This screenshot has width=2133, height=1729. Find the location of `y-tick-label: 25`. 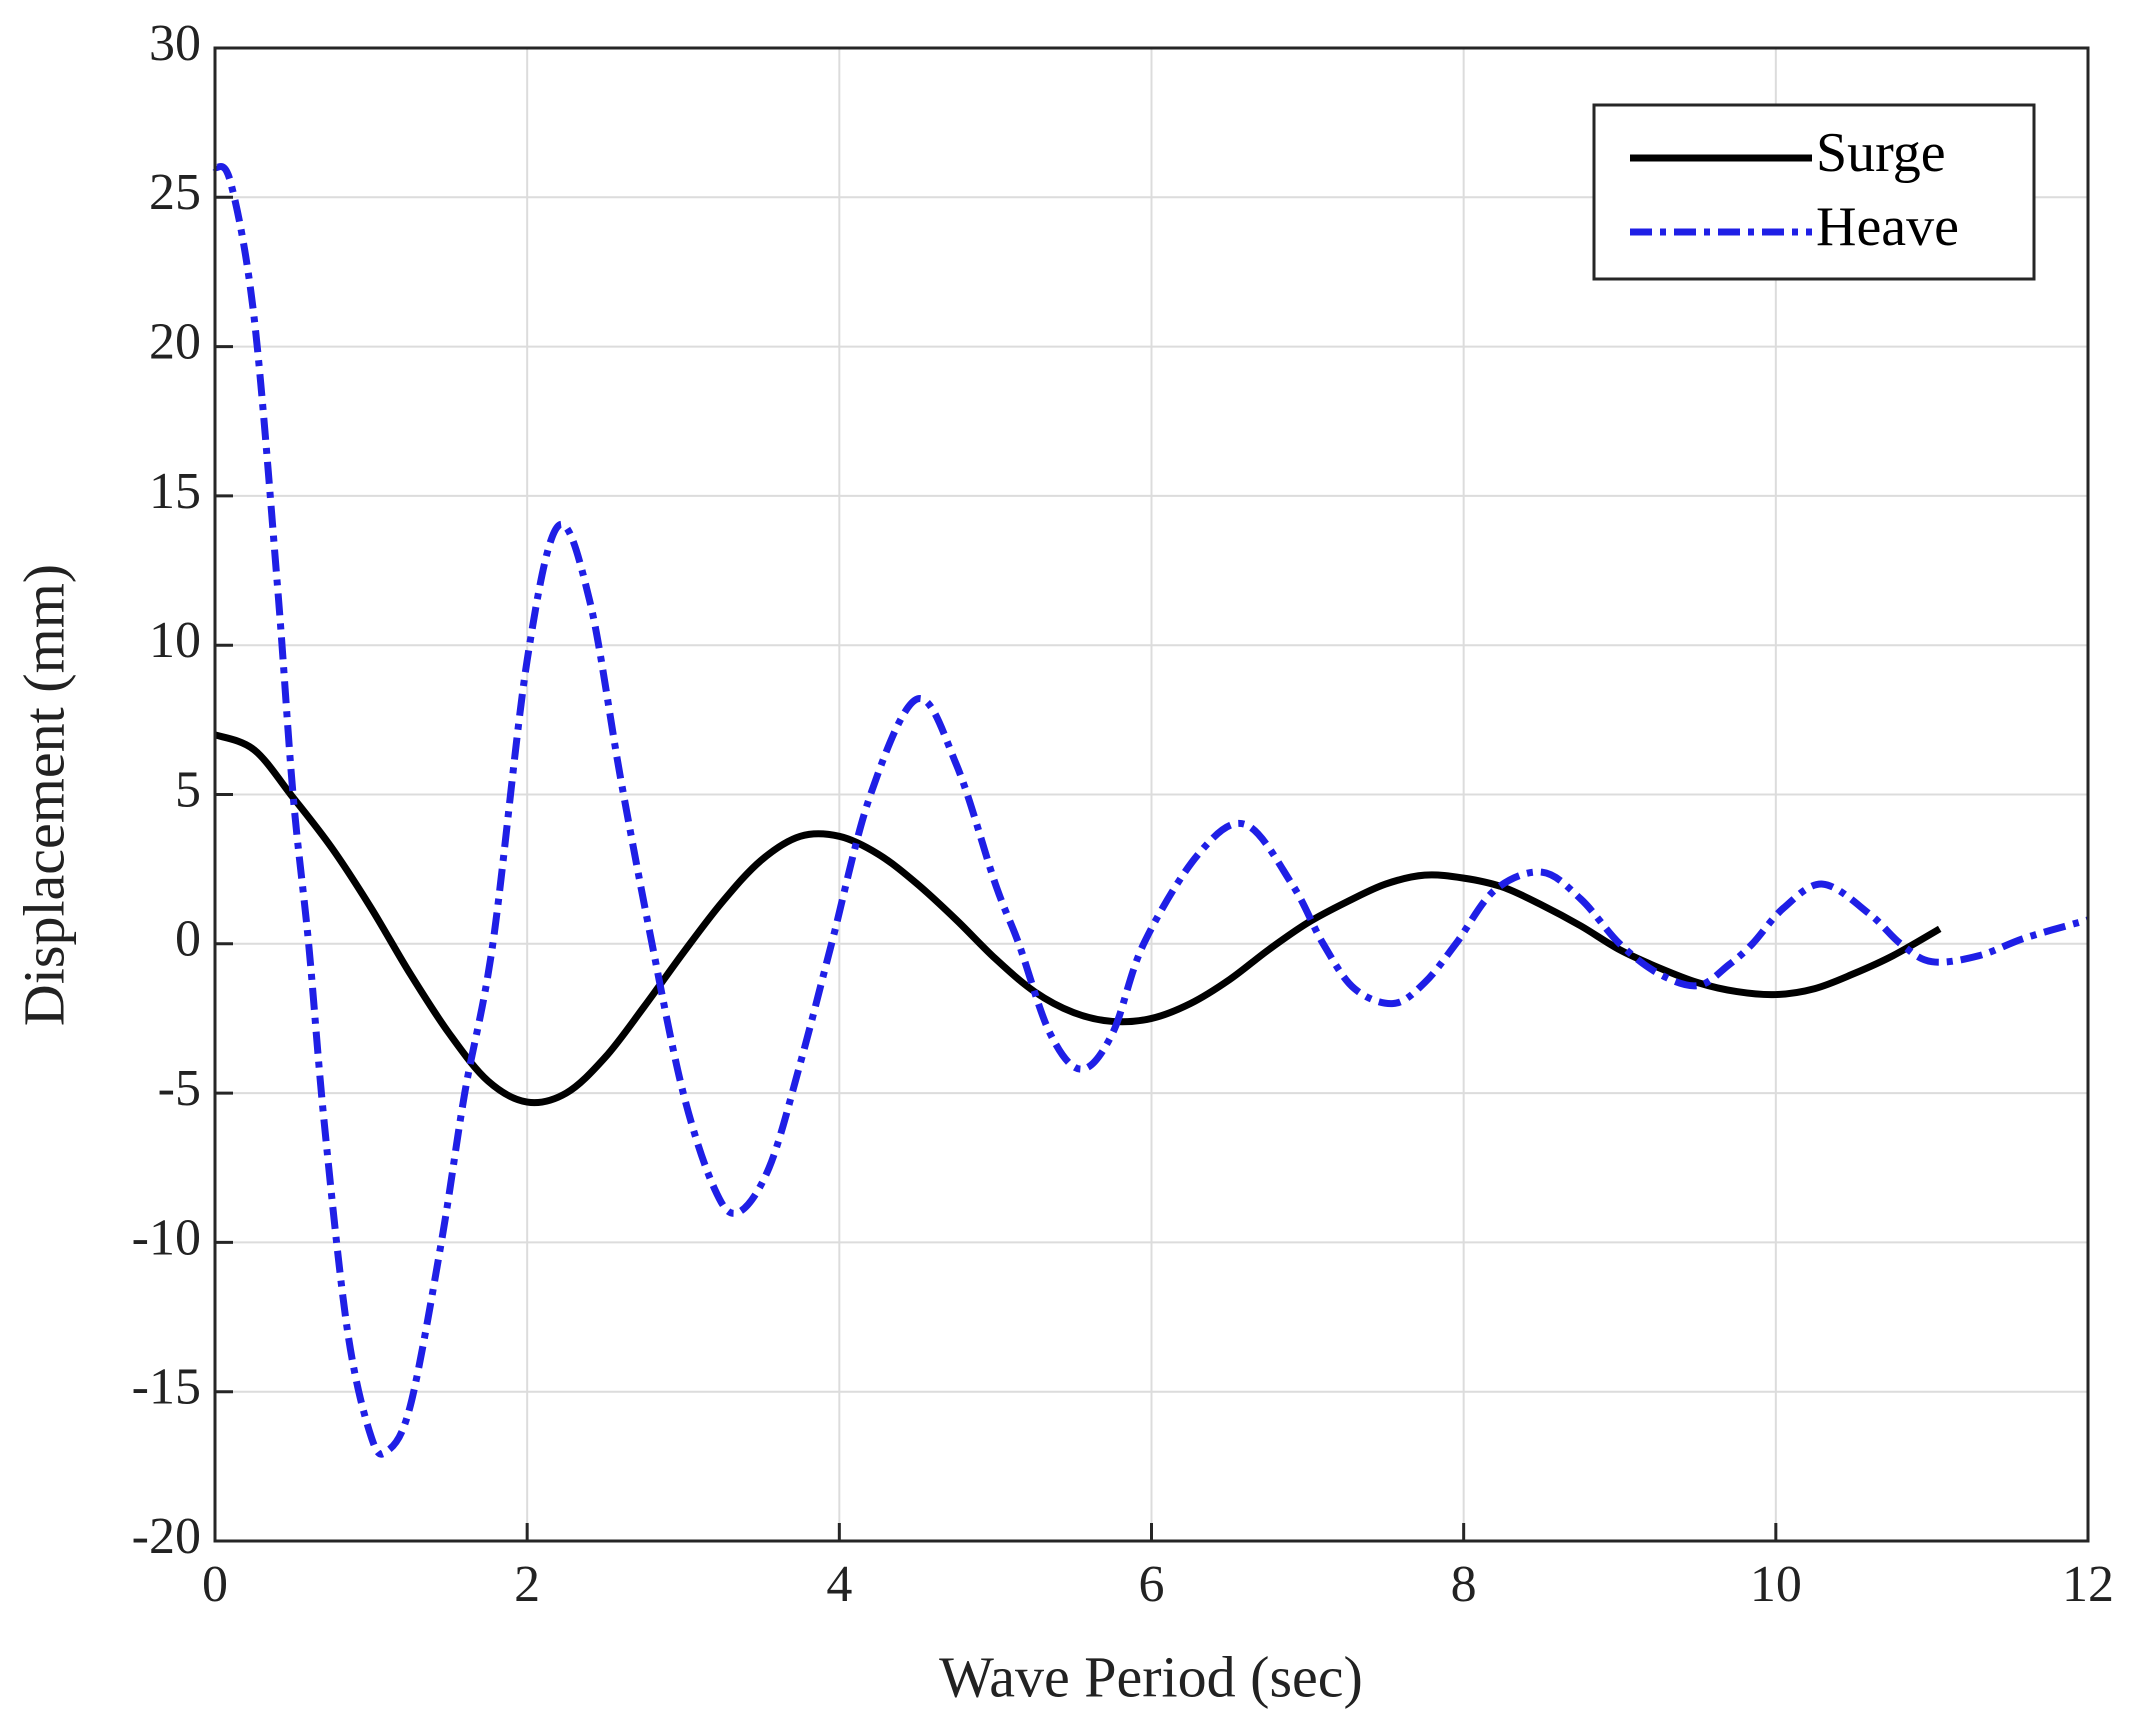

y-tick-label: 25 is located at coordinates (175, 192).